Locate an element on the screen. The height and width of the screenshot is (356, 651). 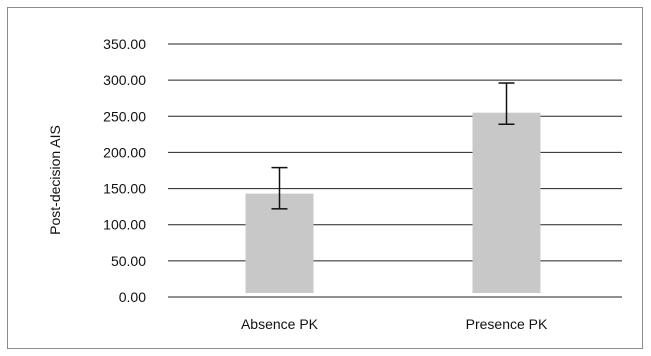
y-tick-label: 50.00 is located at coordinates (128, 261).